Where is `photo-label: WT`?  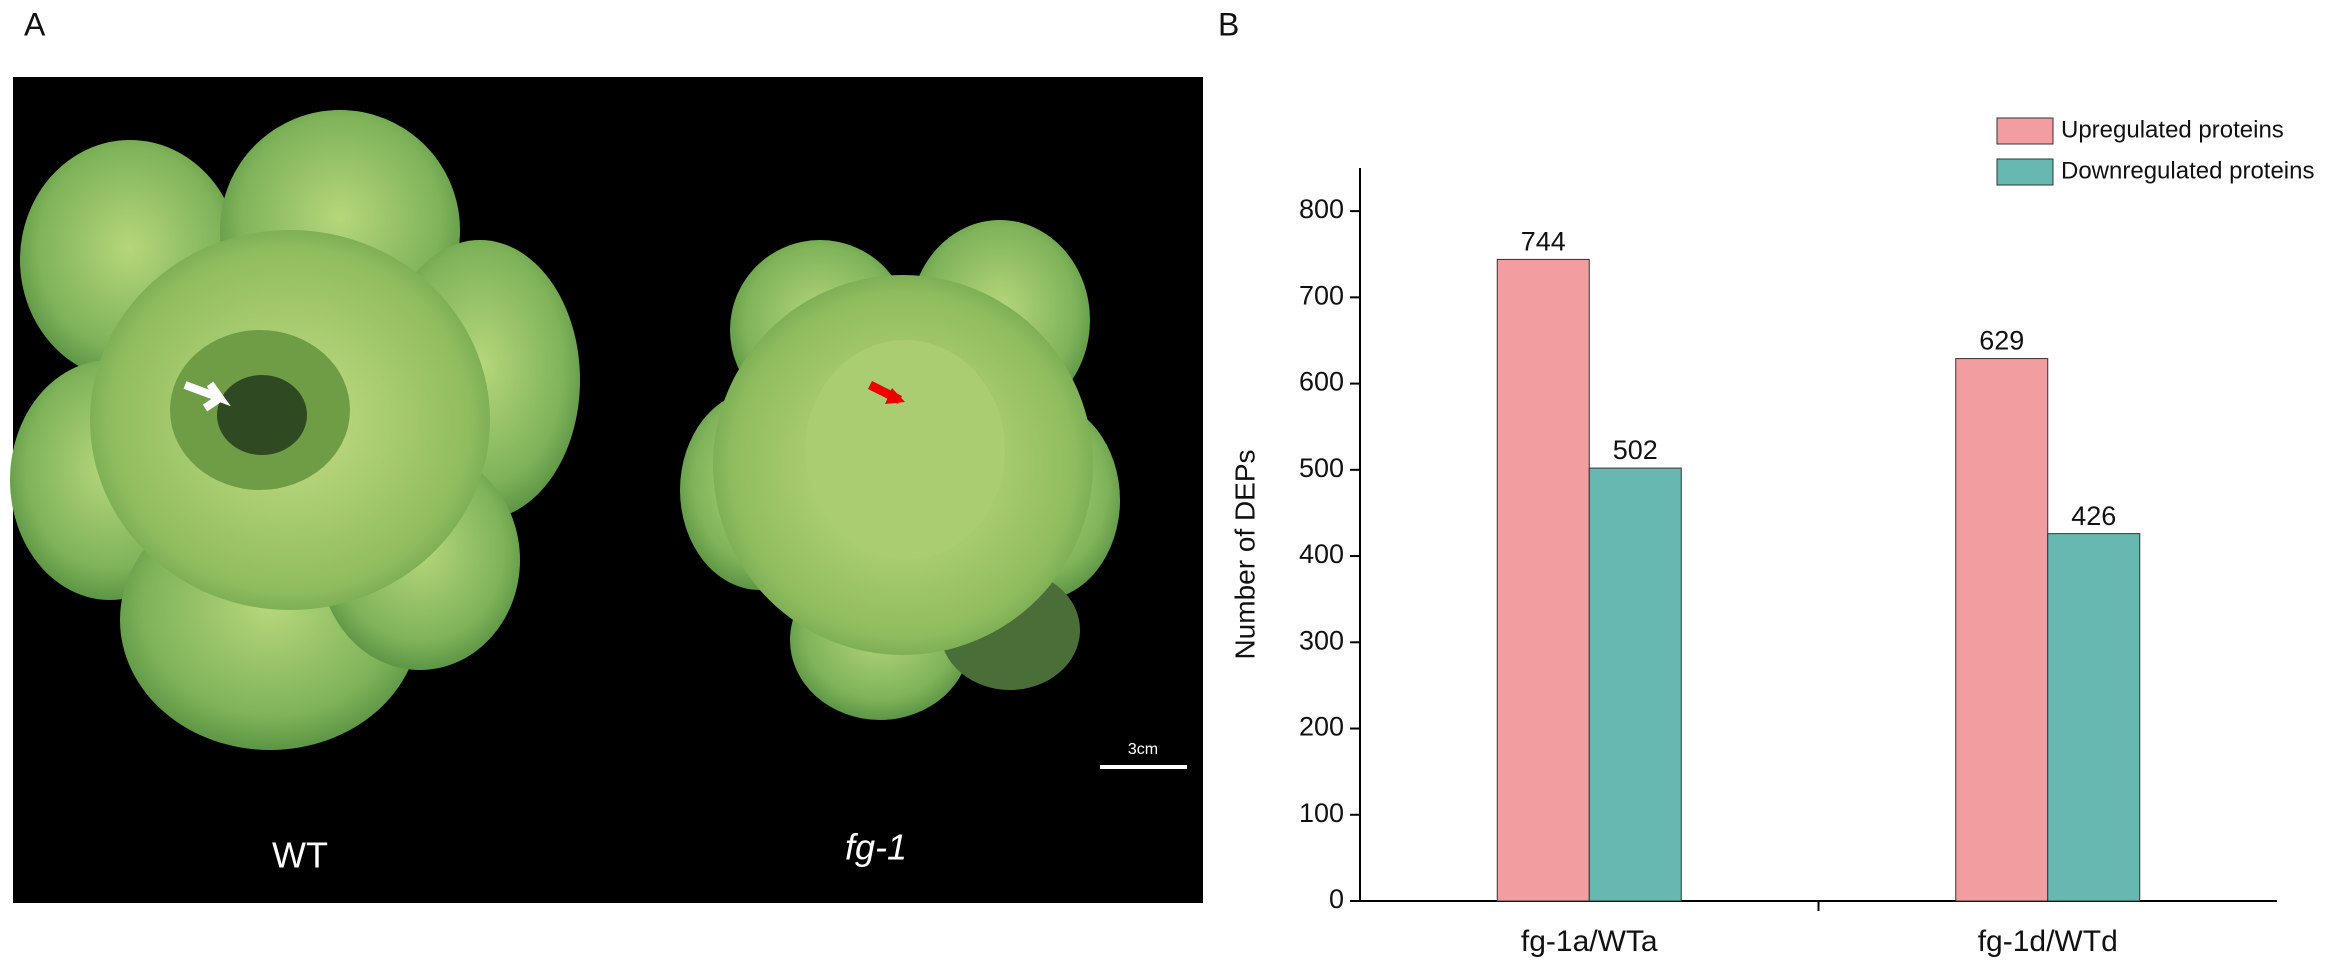 photo-label: WT is located at coordinates (300, 855).